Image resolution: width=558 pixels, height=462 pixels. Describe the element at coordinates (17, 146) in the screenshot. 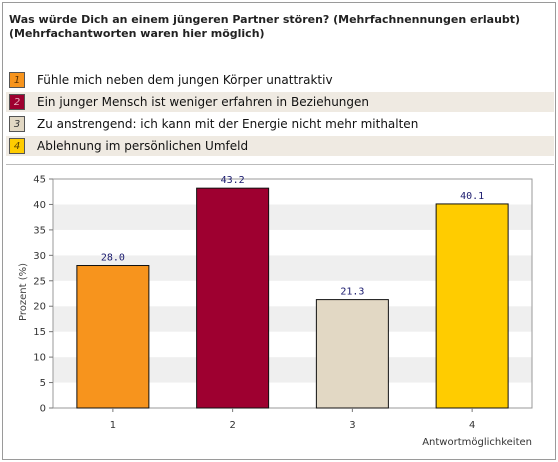

I see `legend-swatch-4: 4` at that location.